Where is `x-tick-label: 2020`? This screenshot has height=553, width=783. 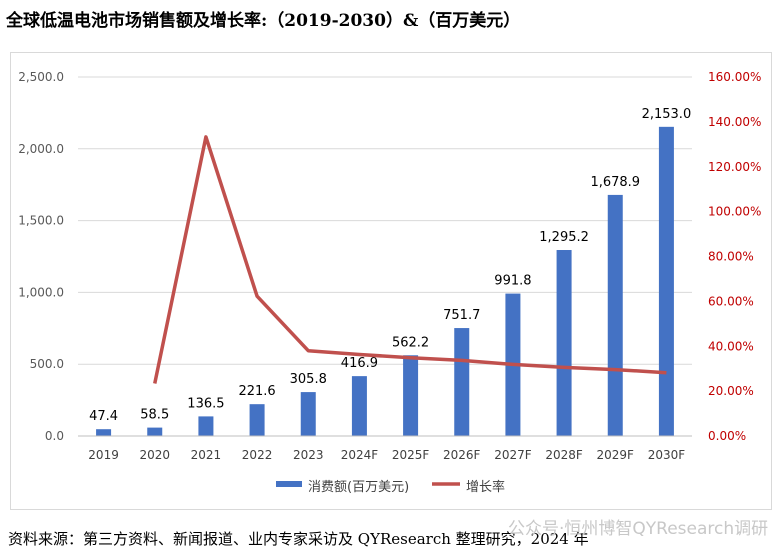
x-tick-label: 2020 is located at coordinates (154, 455).